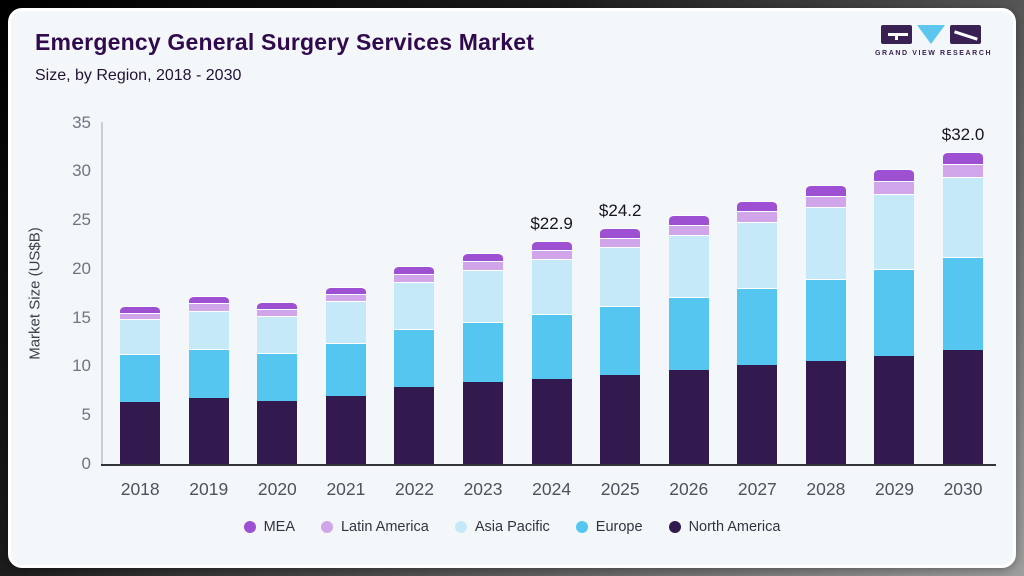  I want to click on bar-segment-europe-2018, so click(140, 377).